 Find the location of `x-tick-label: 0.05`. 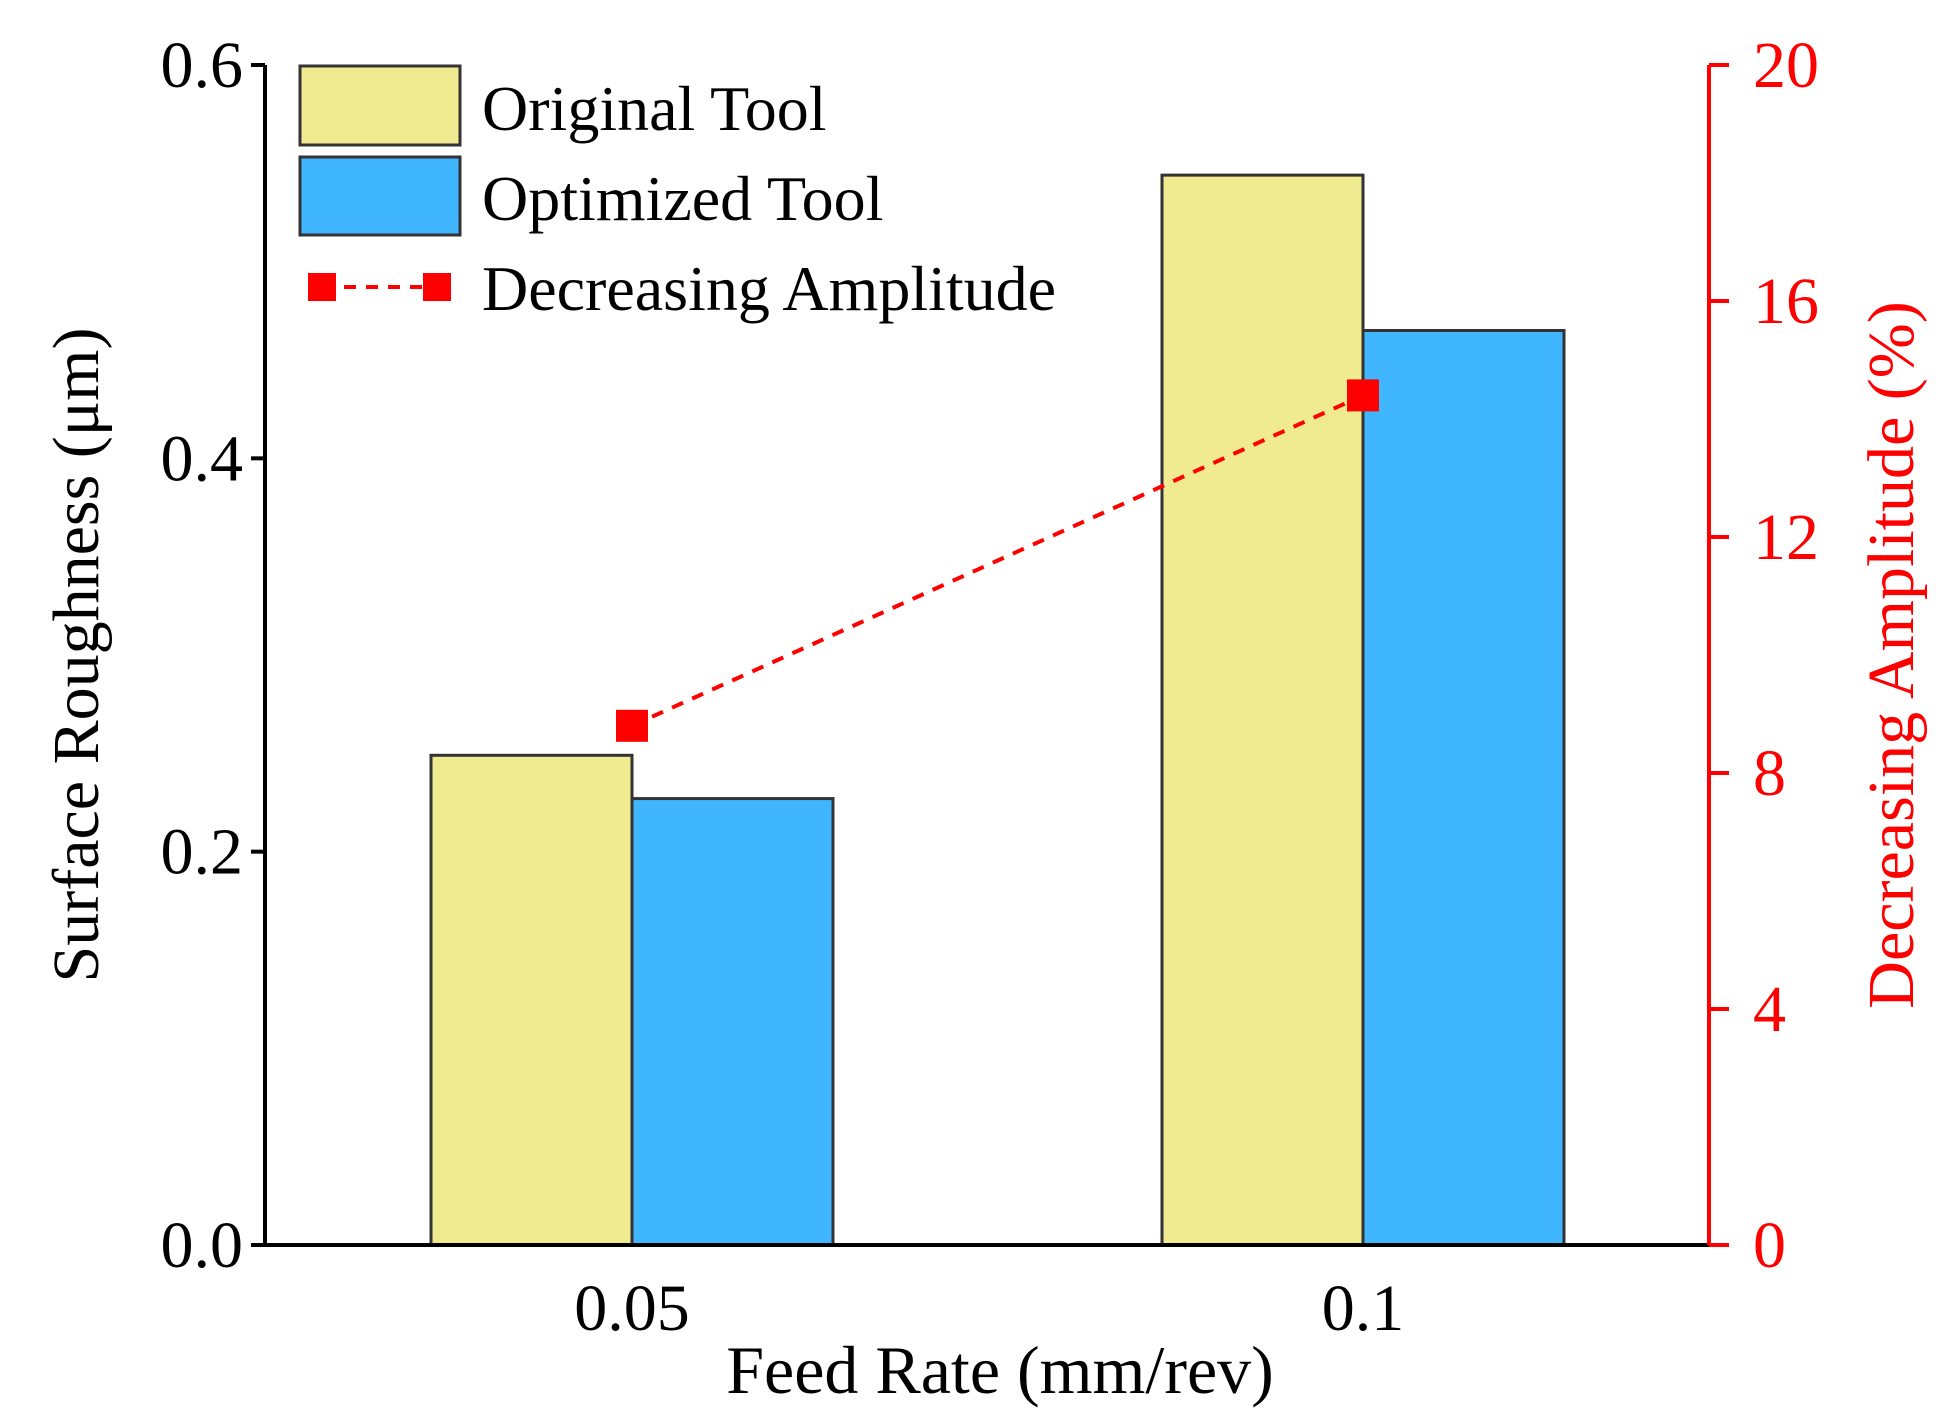

x-tick-label: 0.05 is located at coordinates (632, 1308).